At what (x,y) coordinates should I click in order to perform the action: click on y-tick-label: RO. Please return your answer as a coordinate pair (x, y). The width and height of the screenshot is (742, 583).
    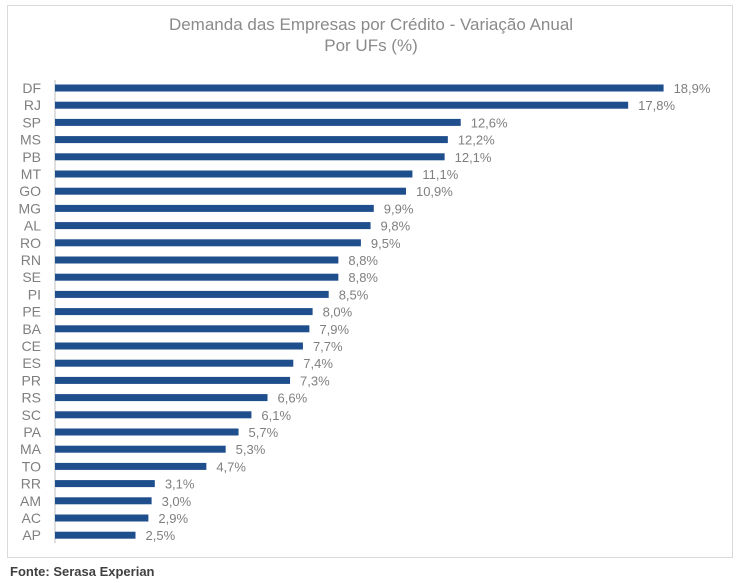
    Looking at the image, I should click on (30, 243).